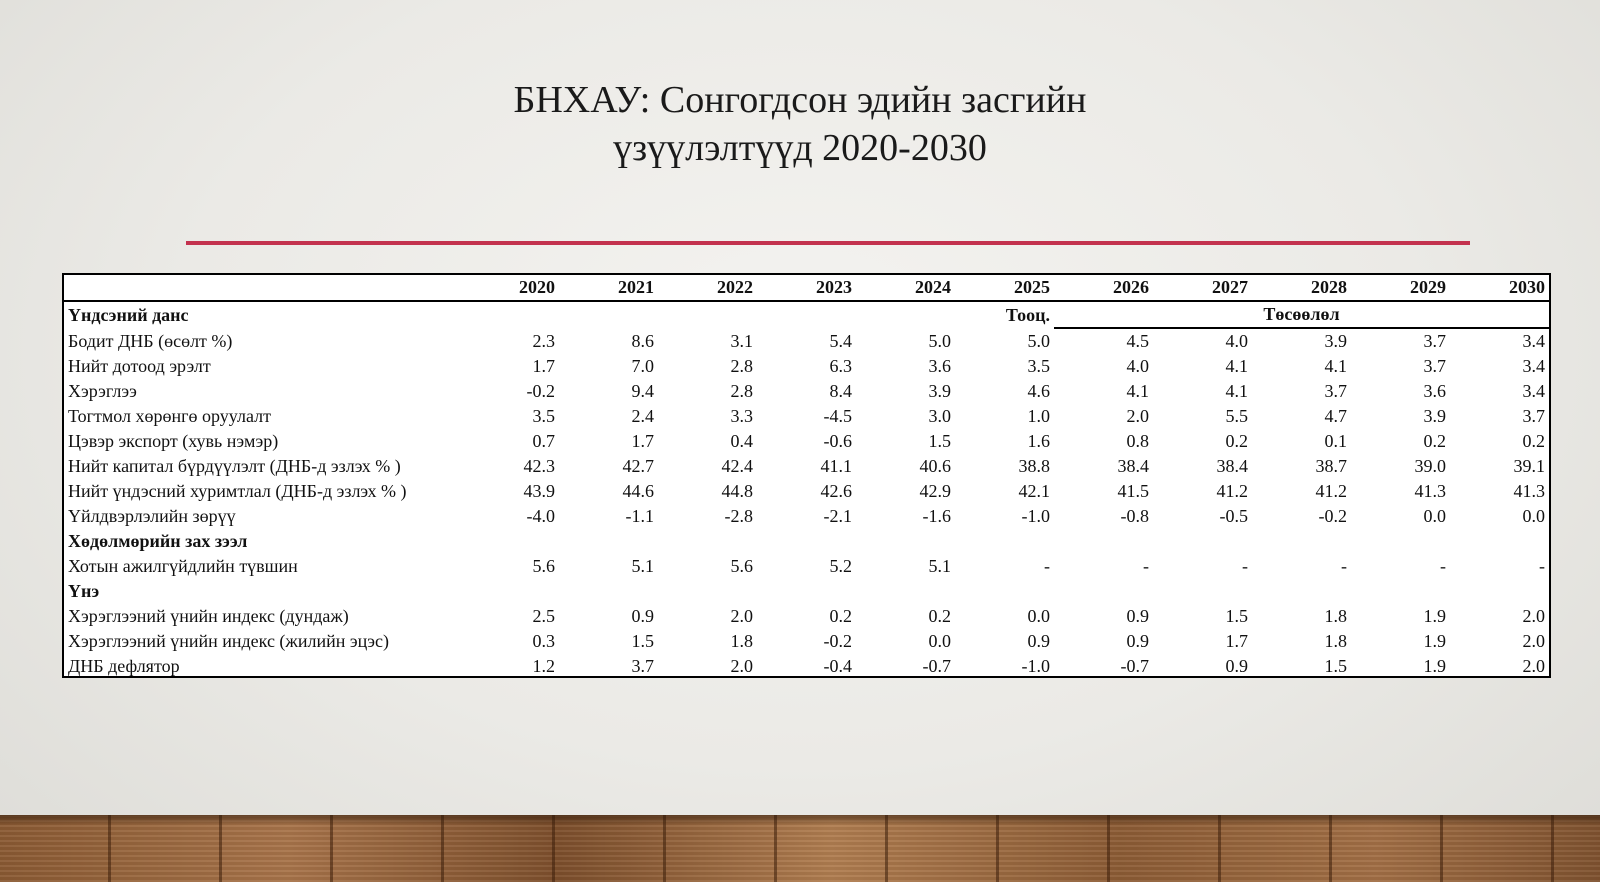 The image size is (1600, 882). Describe the element at coordinates (737, 466) in the screenshot. I see `value-cell: 42.4` at that location.